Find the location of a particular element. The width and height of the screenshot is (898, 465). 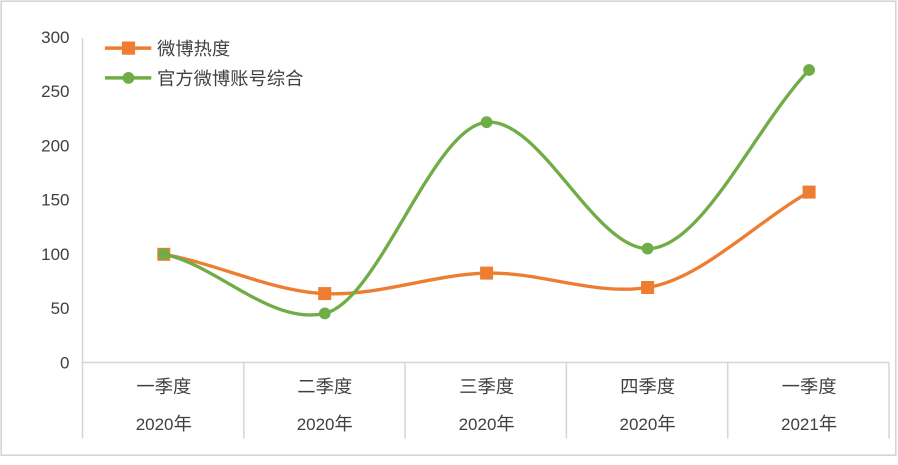

svg-text: 2021 is located at coordinates (800, 424).